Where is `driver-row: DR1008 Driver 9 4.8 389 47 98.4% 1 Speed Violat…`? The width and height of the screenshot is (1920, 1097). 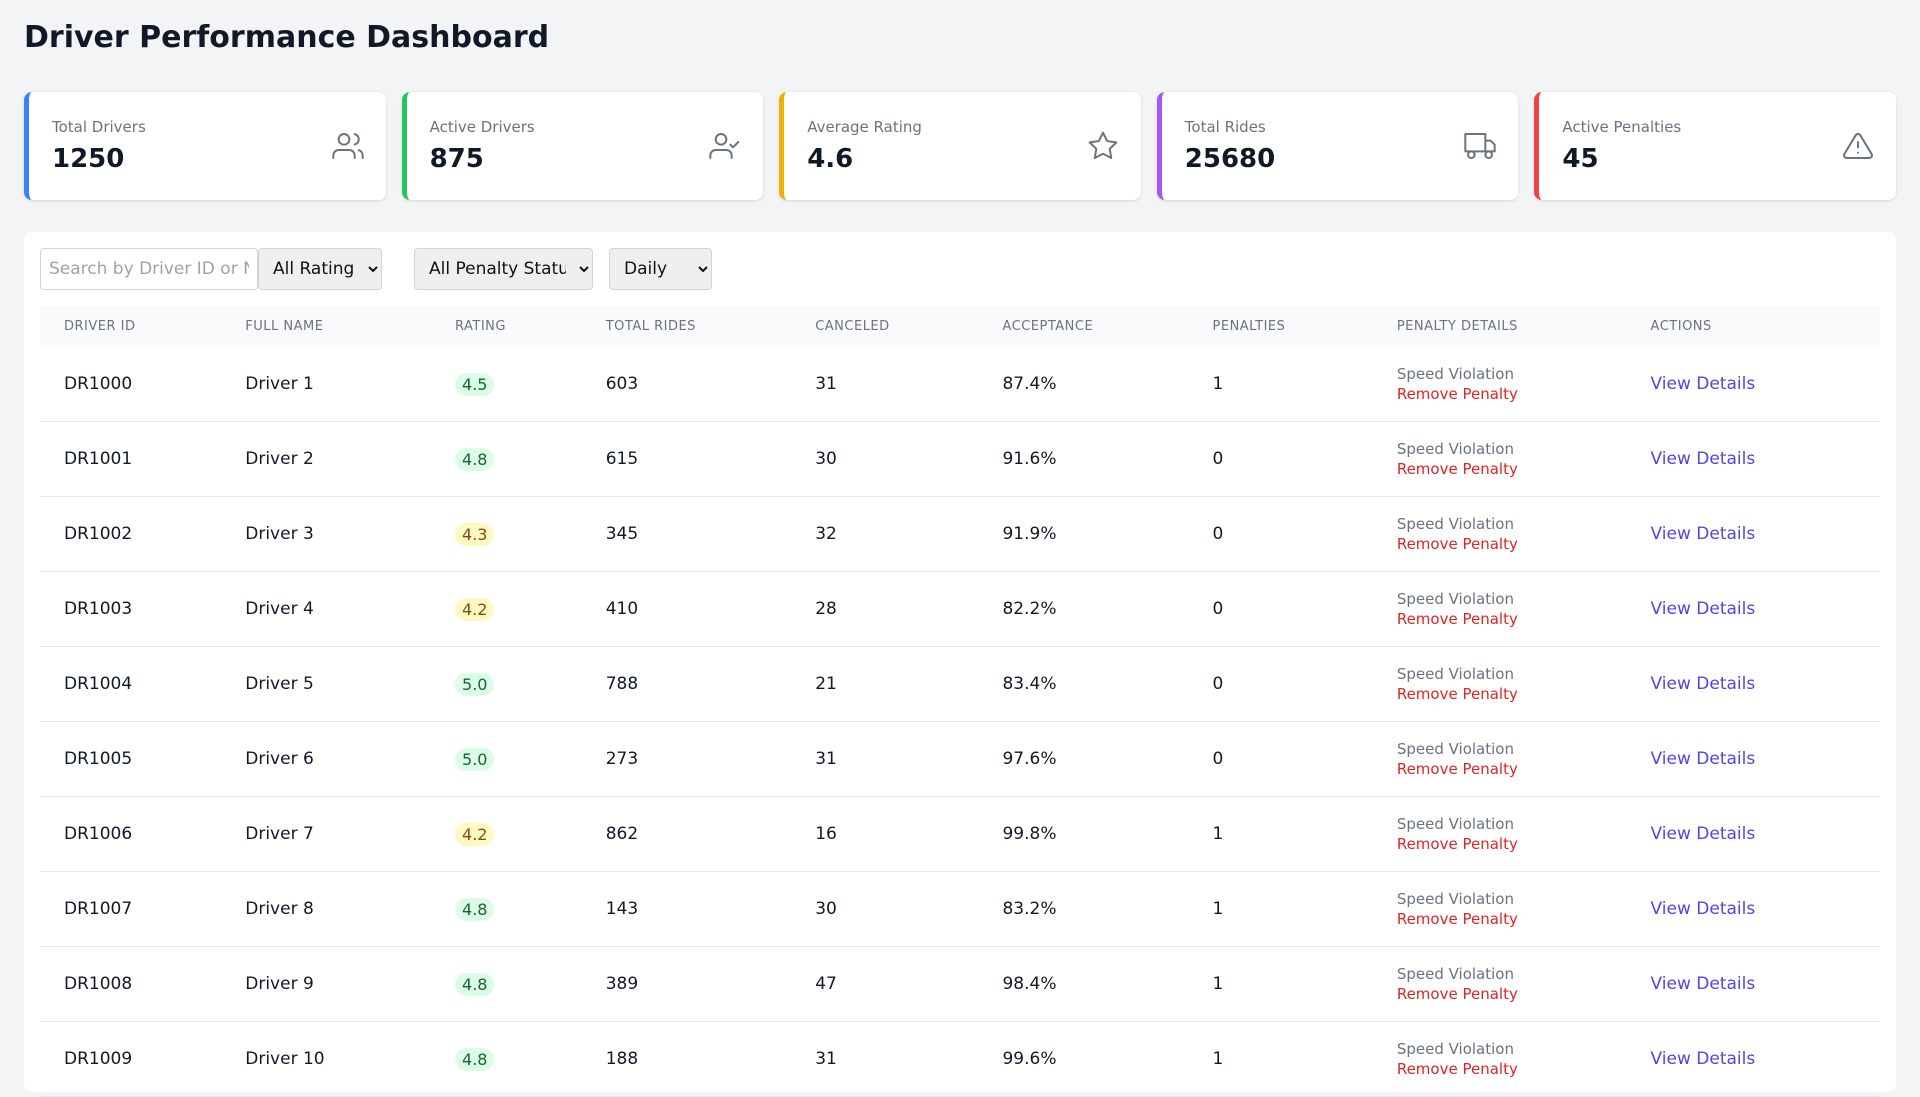 driver-row: DR1008 Driver 9 4.8 389 47 98.4% 1 Speed Violat… is located at coordinates (960, 984).